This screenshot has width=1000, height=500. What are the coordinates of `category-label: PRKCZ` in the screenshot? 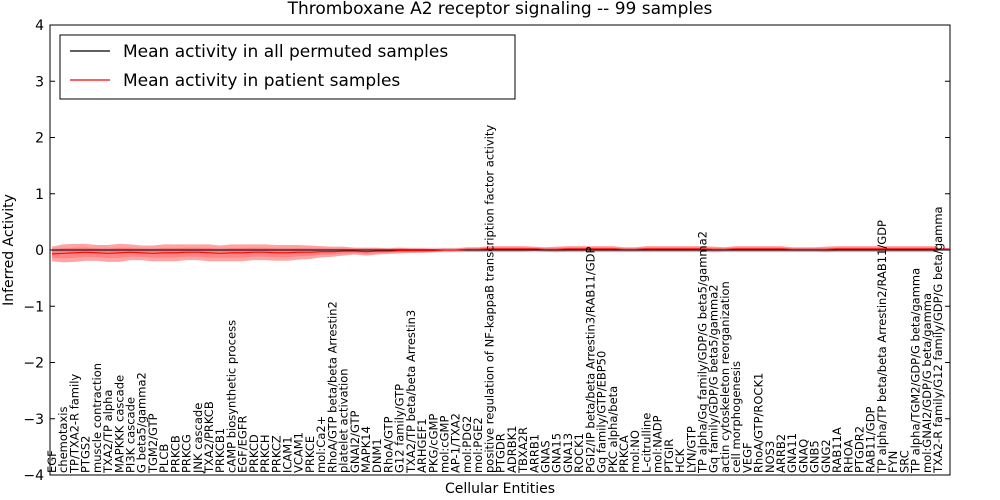 It's located at (276, 454).